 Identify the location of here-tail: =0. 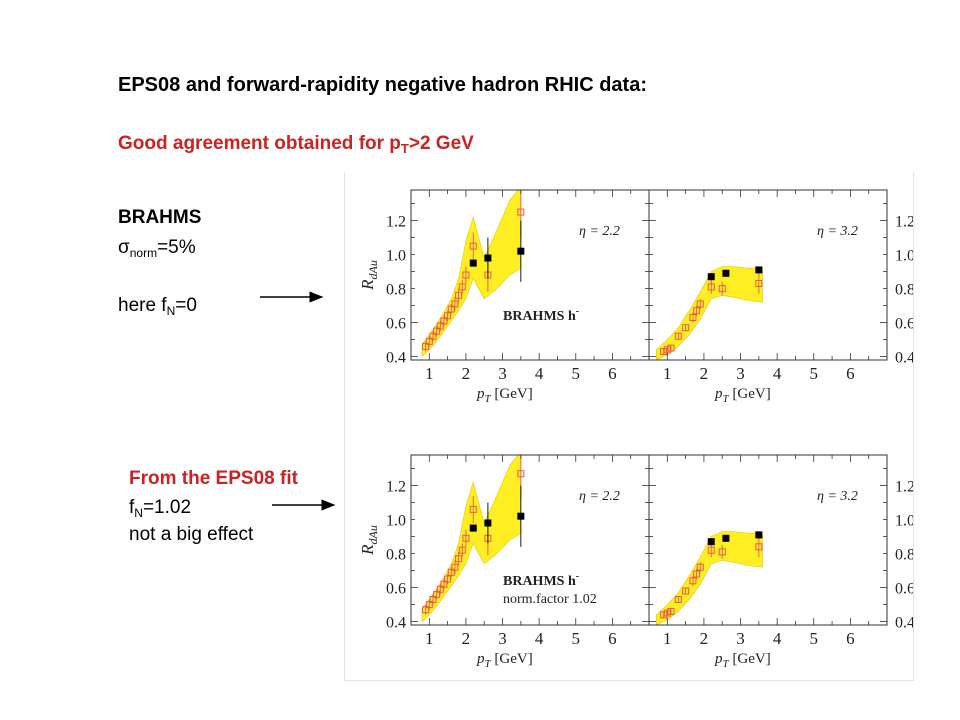
(186, 305).